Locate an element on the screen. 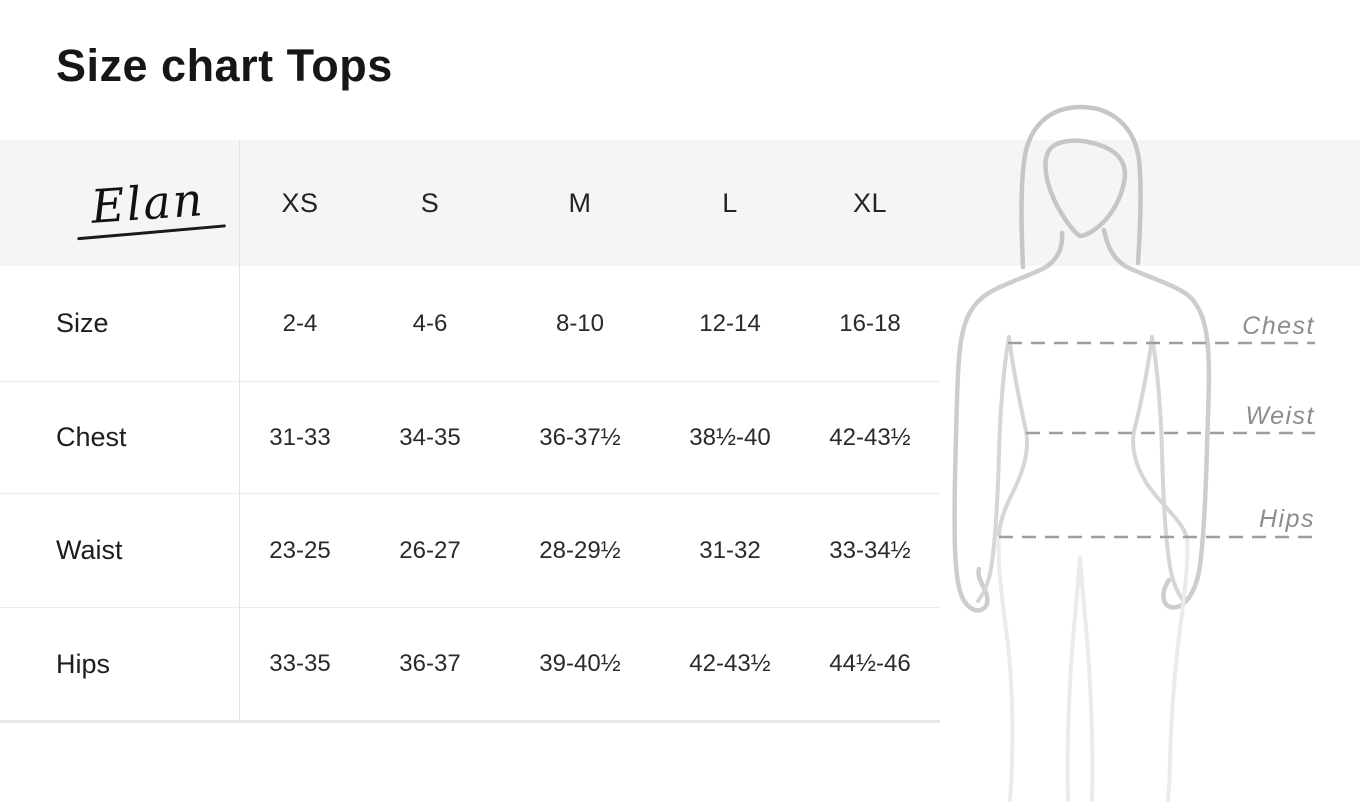  table-cell: 39-40½ is located at coordinates (580, 663).